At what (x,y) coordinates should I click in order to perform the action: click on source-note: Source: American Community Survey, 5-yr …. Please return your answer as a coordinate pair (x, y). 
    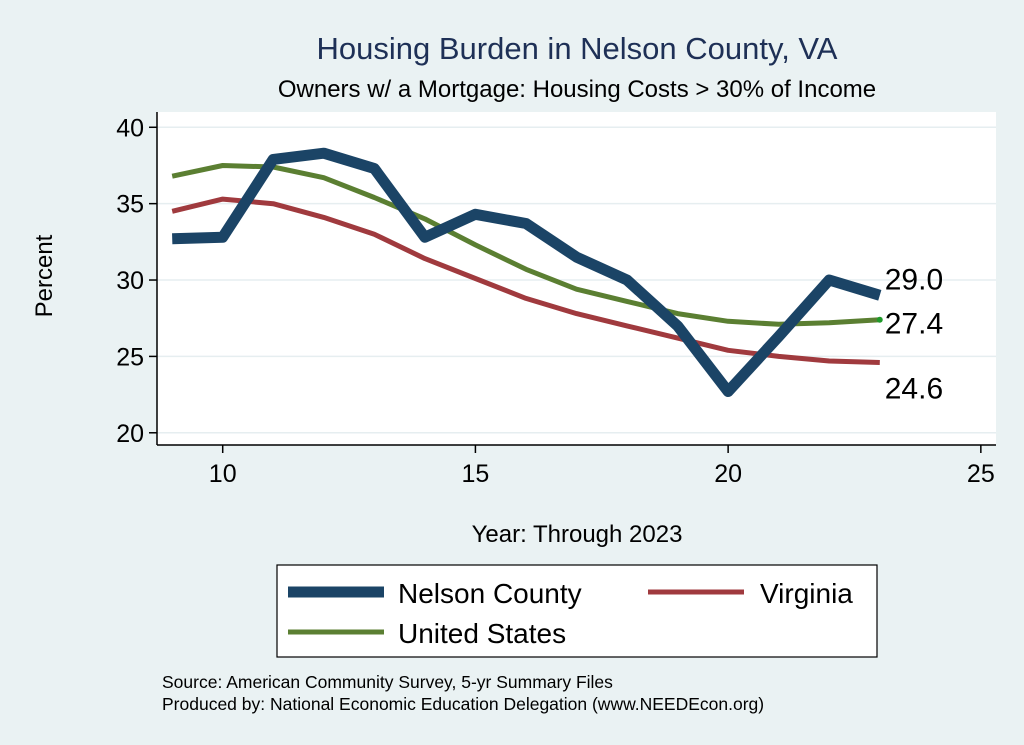
    Looking at the image, I should click on (387, 682).